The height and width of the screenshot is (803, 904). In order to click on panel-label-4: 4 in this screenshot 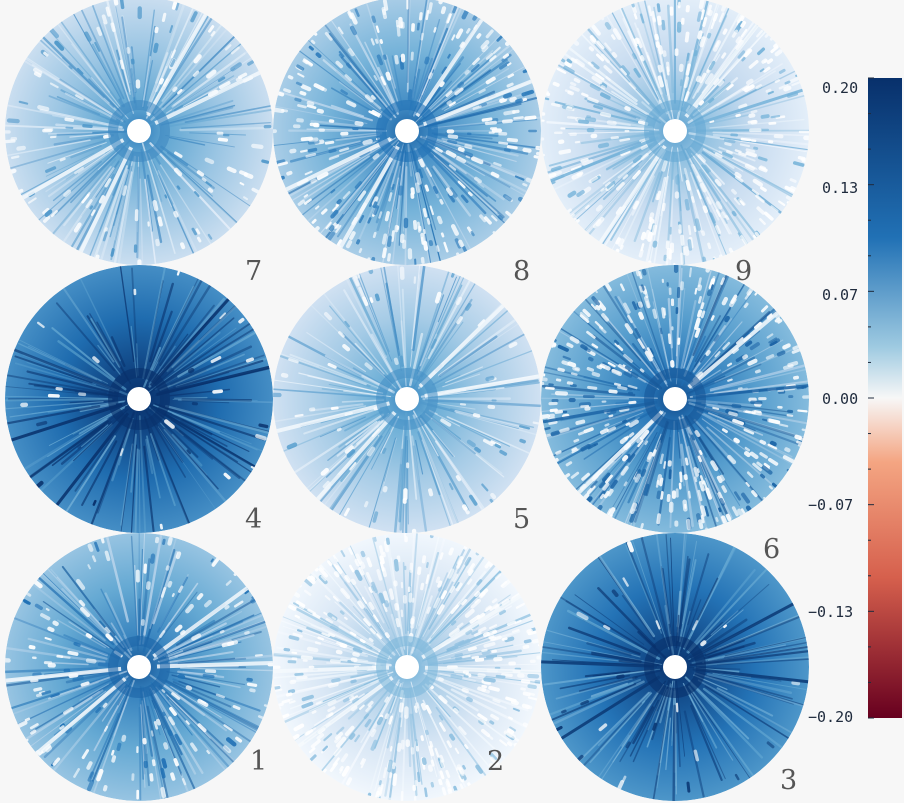, I will do `click(253, 519)`.